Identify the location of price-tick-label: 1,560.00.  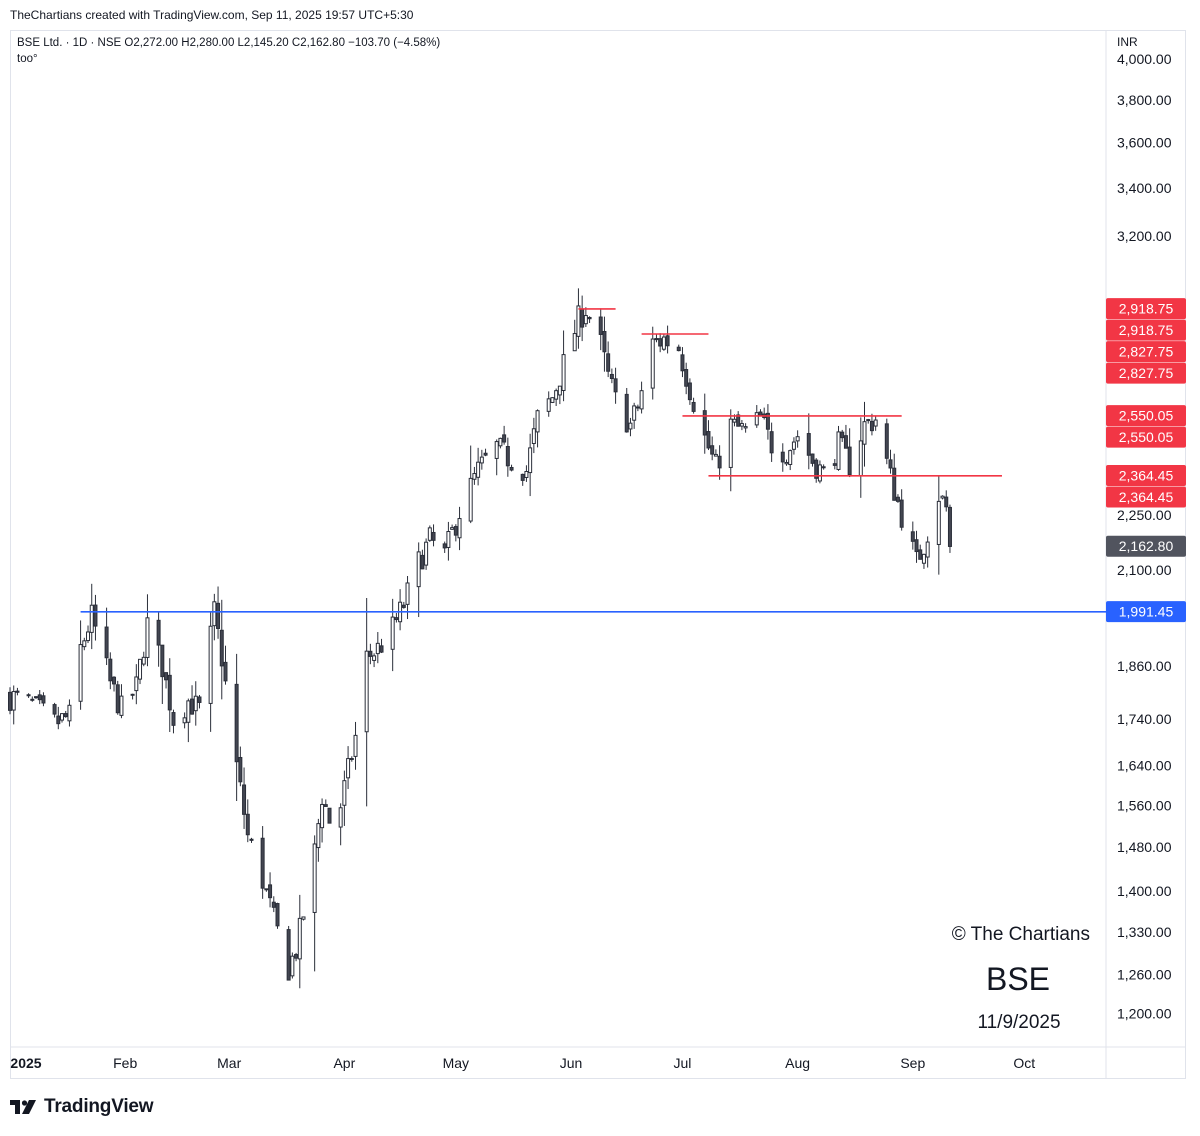
(1144, 805).